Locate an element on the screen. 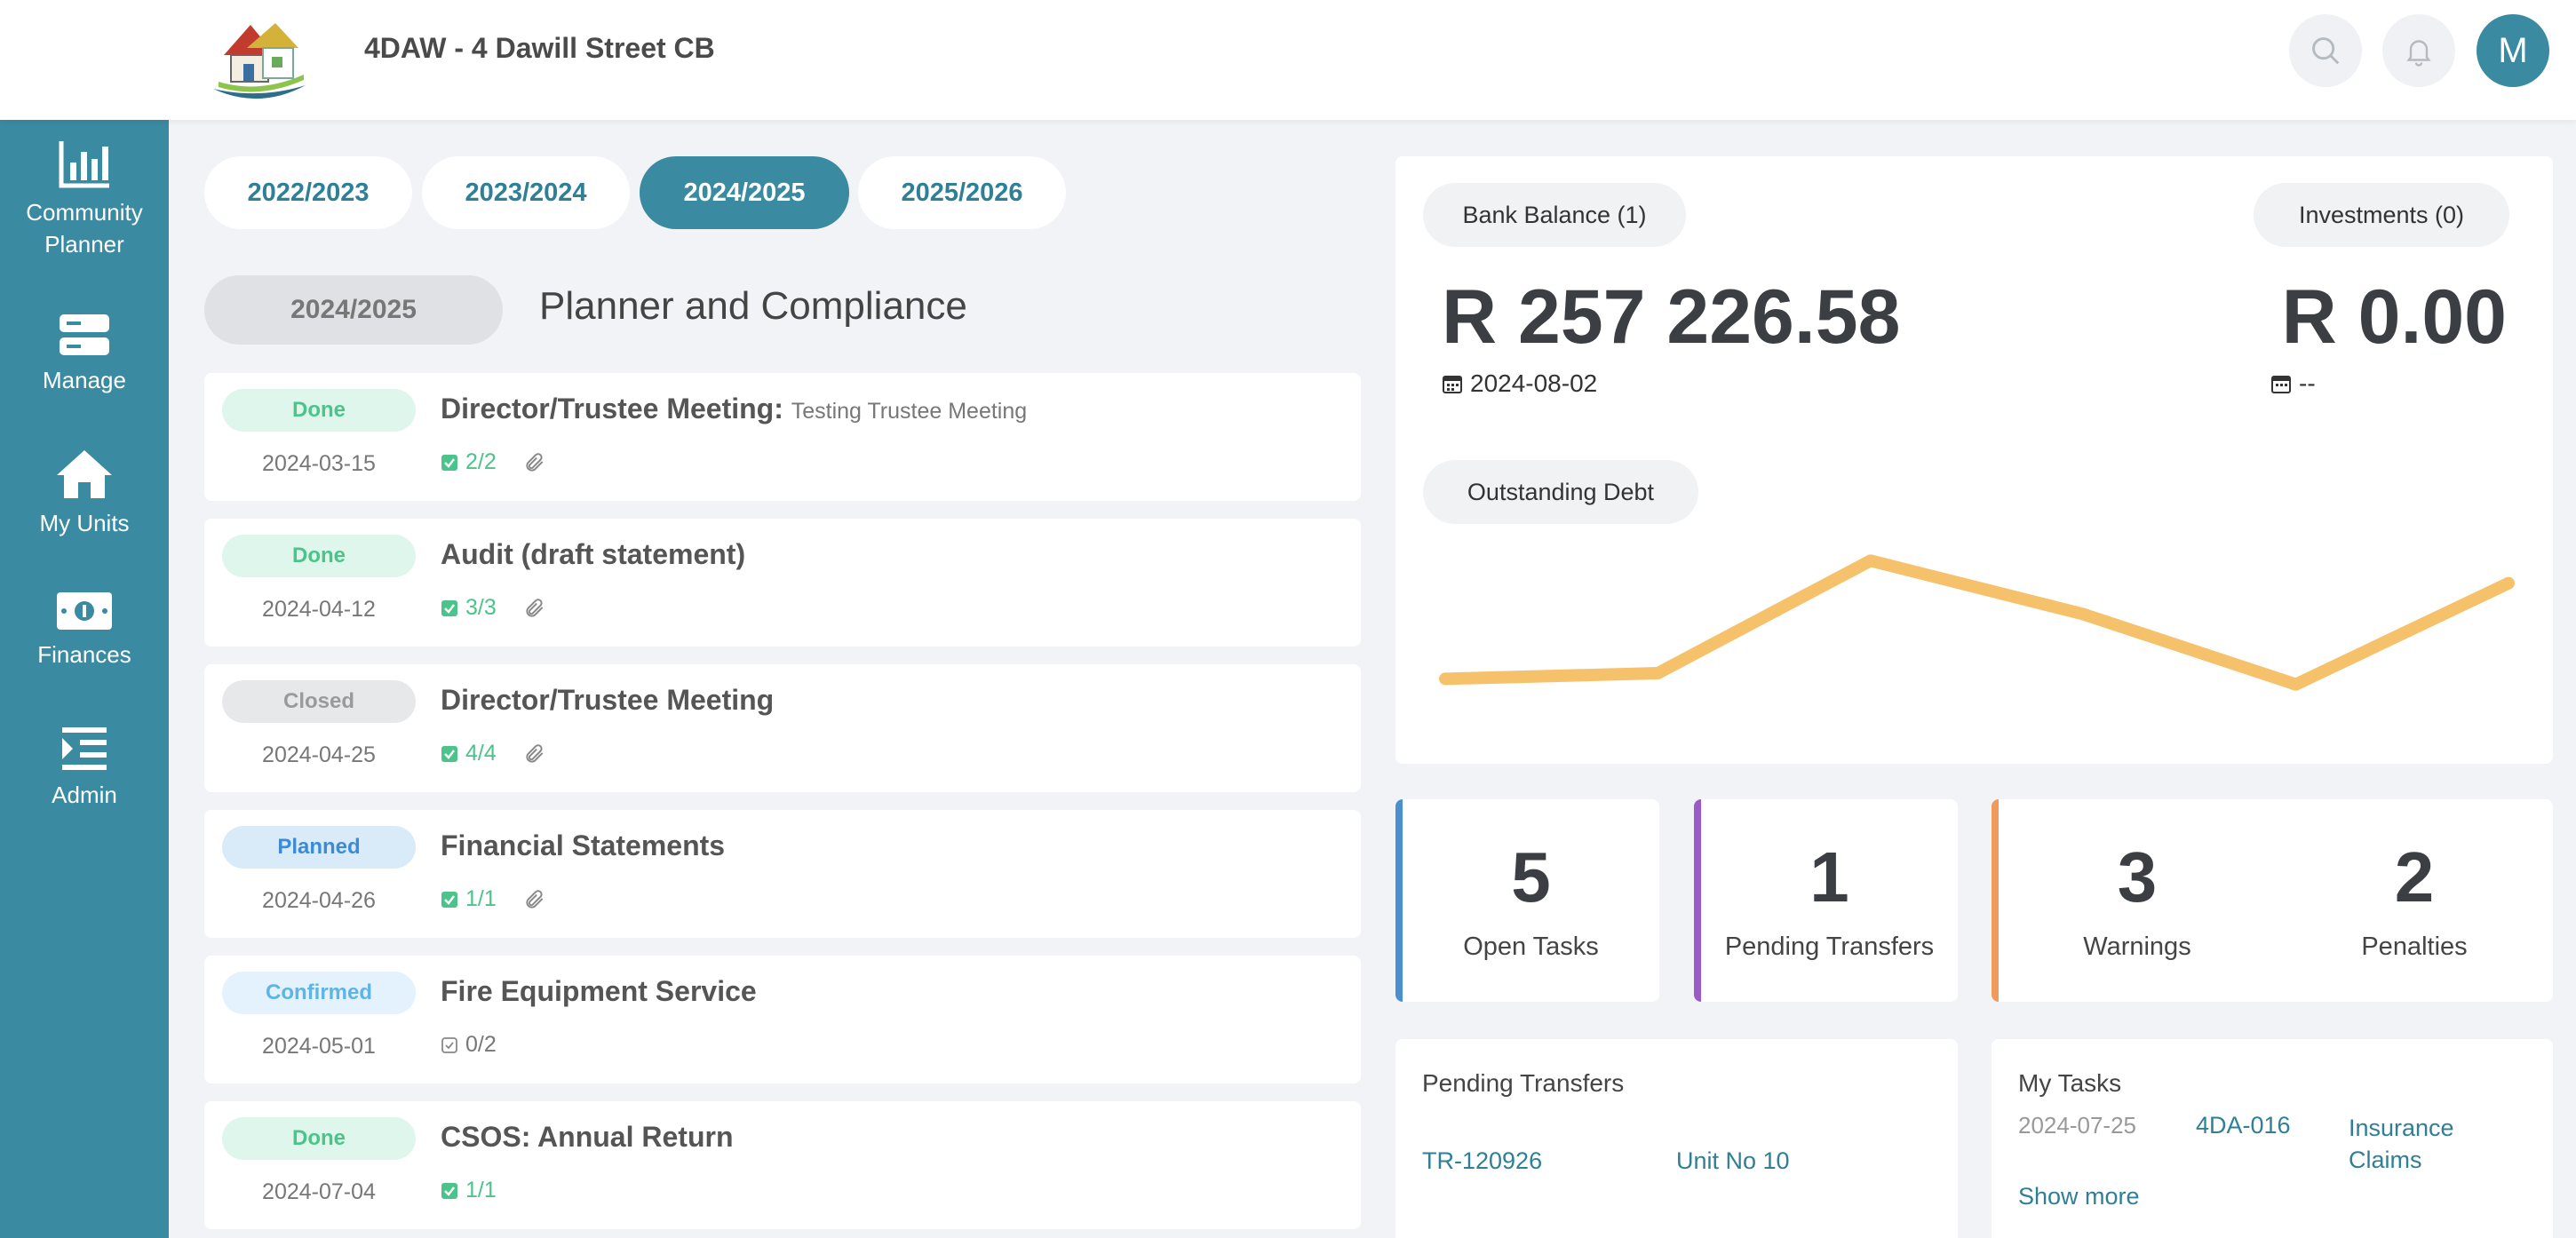 The width and height of the screenshot is (2576, 1238). status-badge: Planned is located at coordinates (319, 847).